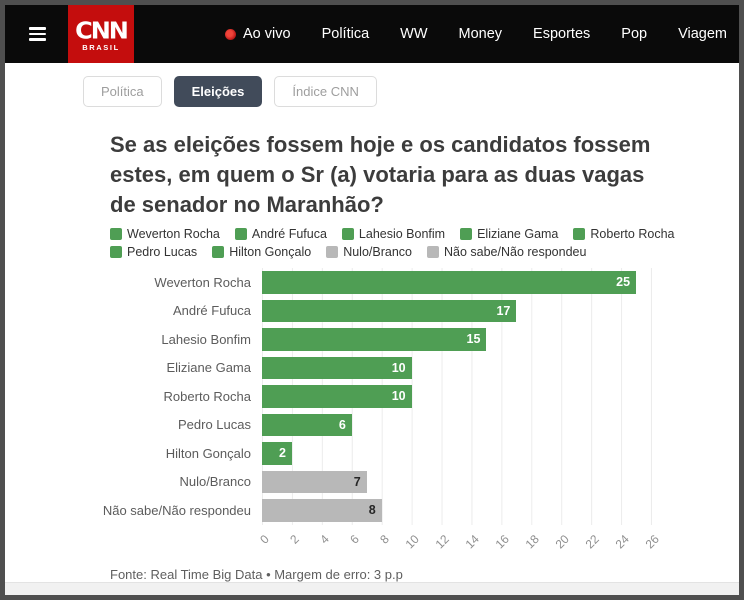 The width and height of the screenshot is (744, 600). What do you see at coordinates (307, 424) in the screenshot?
I see `bar-pedro-lucas: 6` at bounding box center [307, 424].